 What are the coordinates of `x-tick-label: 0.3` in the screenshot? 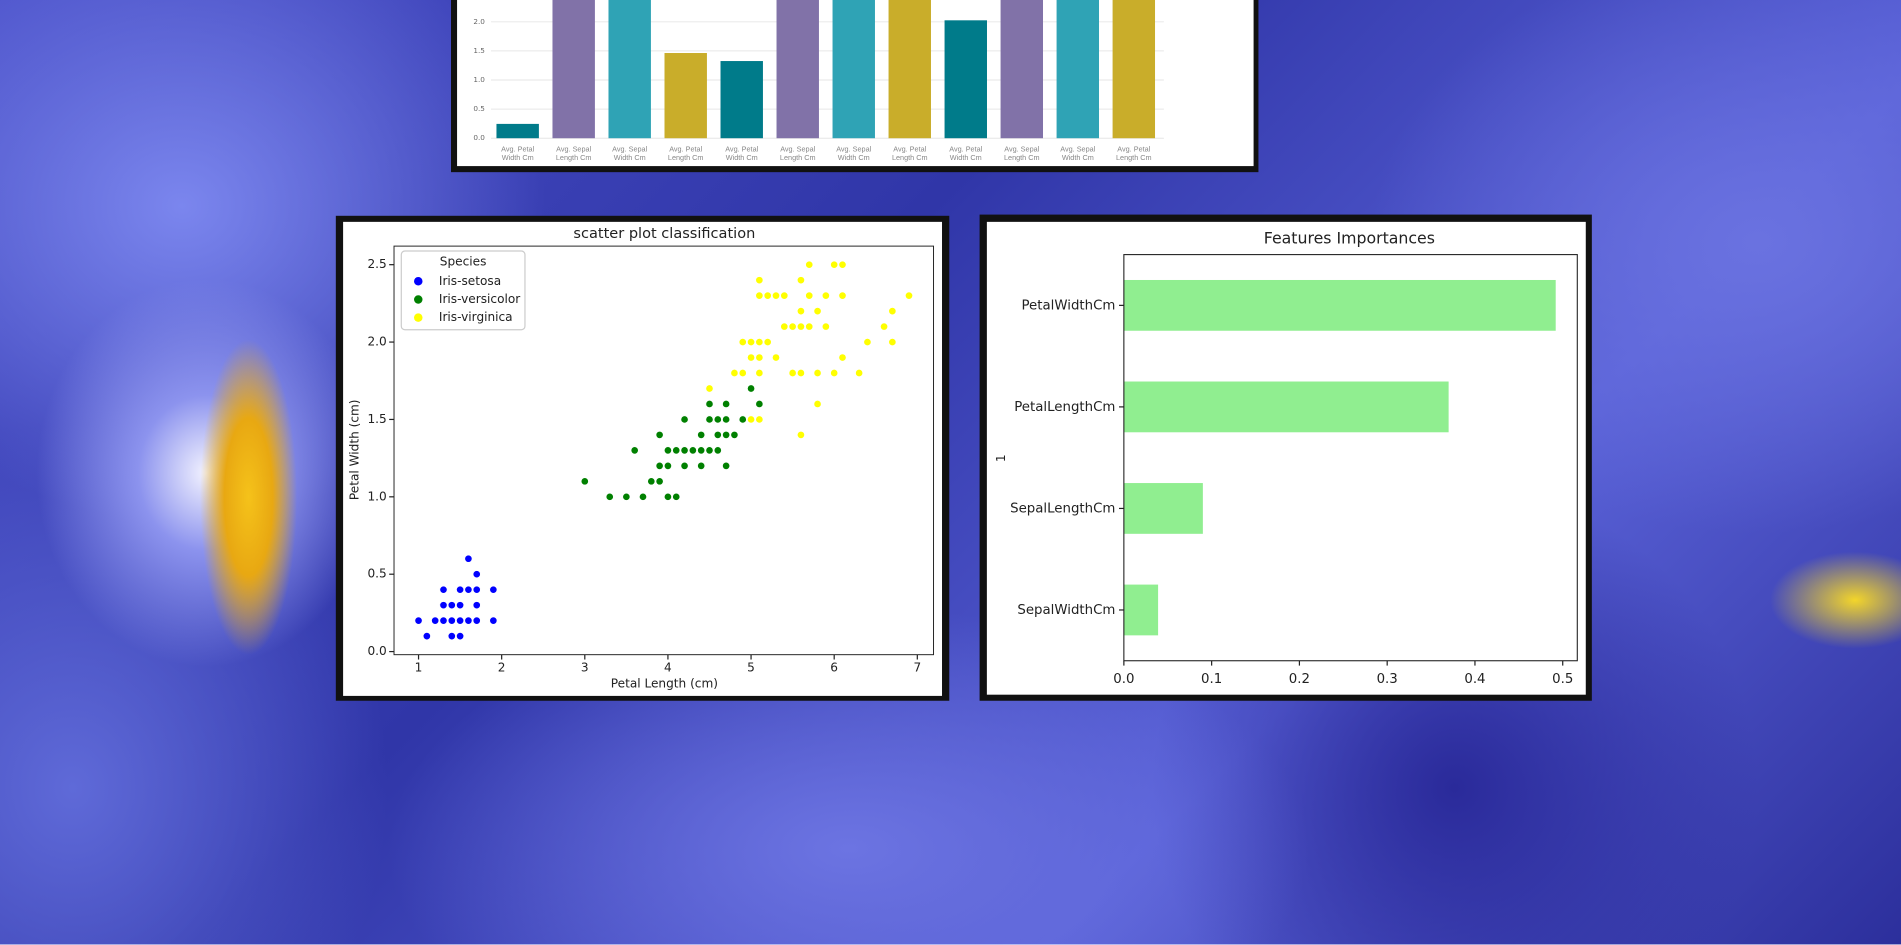 It's located at (1387, 679).